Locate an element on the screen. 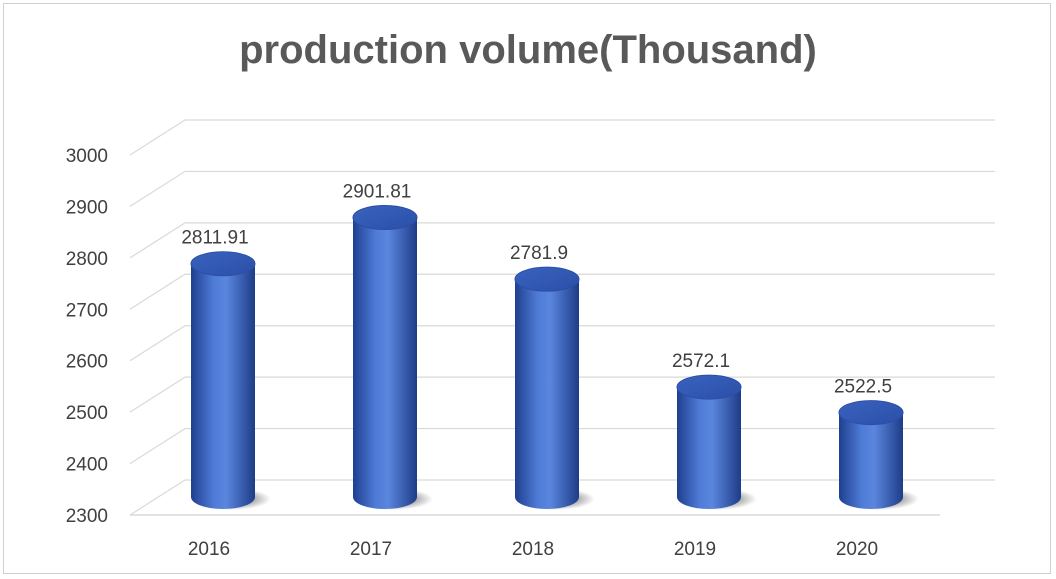 This screenshot has width=1056, height=579. y-tick-label: 3000 is located at coordinates (87, 156).